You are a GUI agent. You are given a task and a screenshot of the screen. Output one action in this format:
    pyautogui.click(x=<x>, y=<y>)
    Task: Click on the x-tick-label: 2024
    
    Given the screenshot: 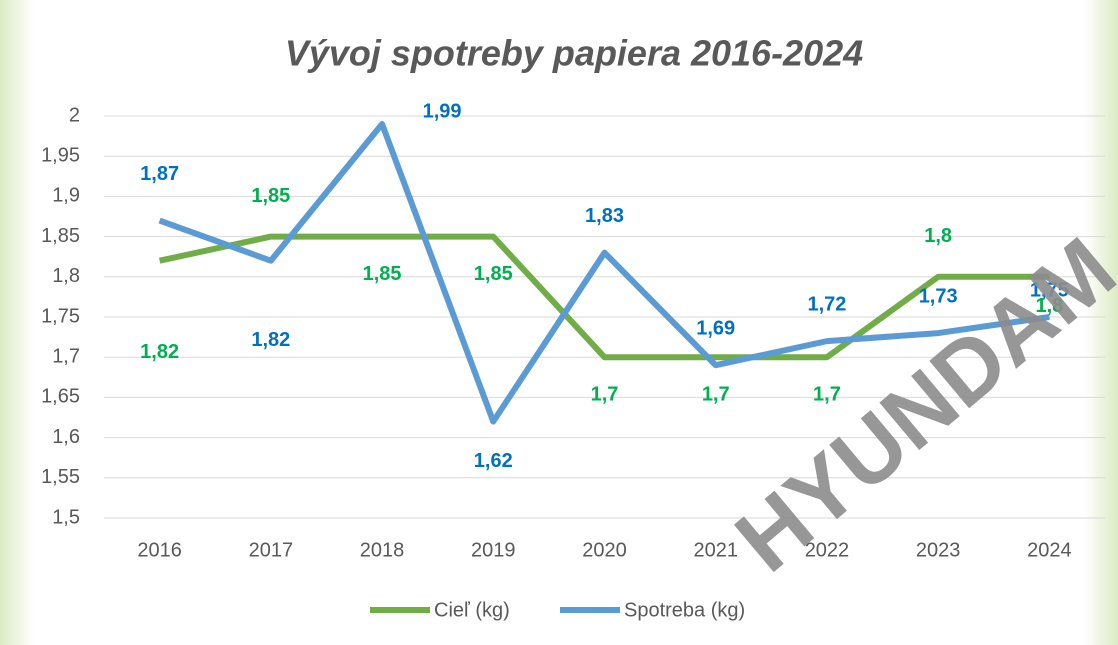 What is the action you would take?
    pyautogui.click(x=1049, y=550)
    